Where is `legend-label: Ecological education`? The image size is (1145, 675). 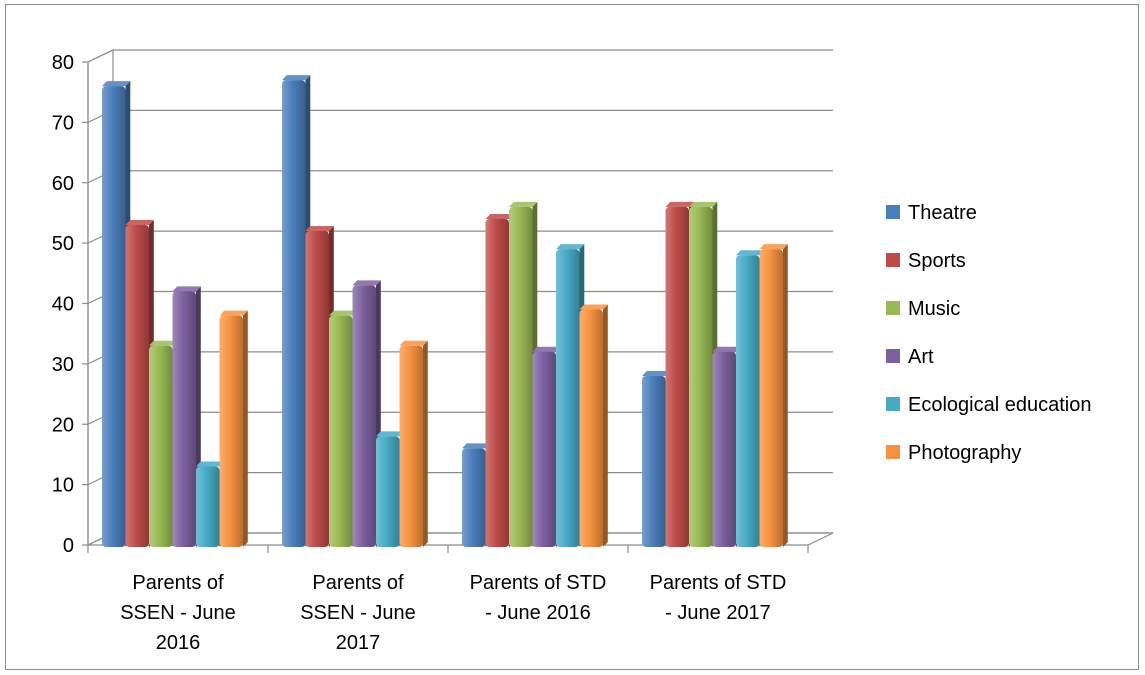 legend-label: Ecological education is located at coordinates (999, 405).